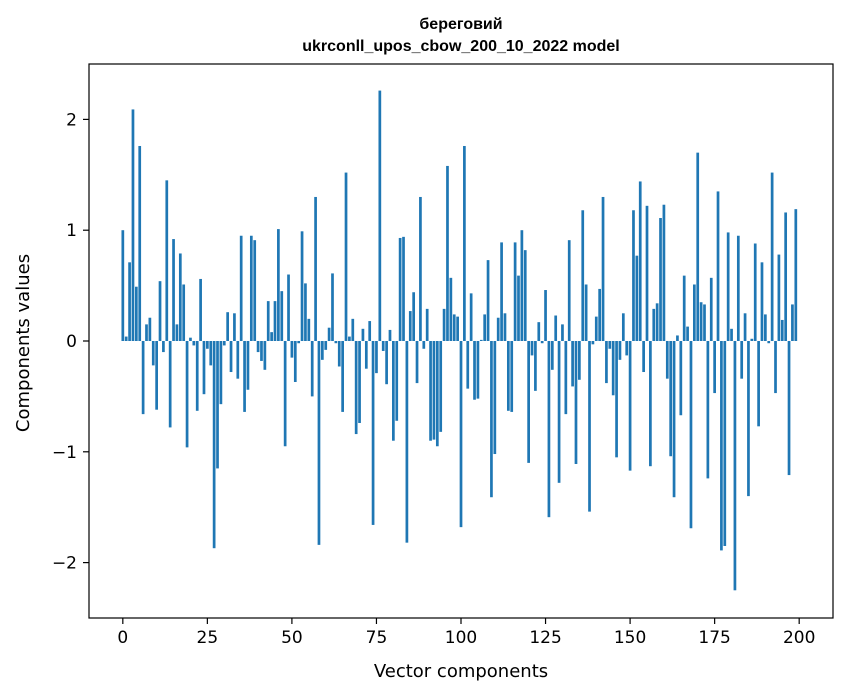 Image resolution: width=847 pixels, height=696 pixels. Describe the element at coordinates (122, 638) in the screenshot. I see `x-tick-label: 0` at that location.